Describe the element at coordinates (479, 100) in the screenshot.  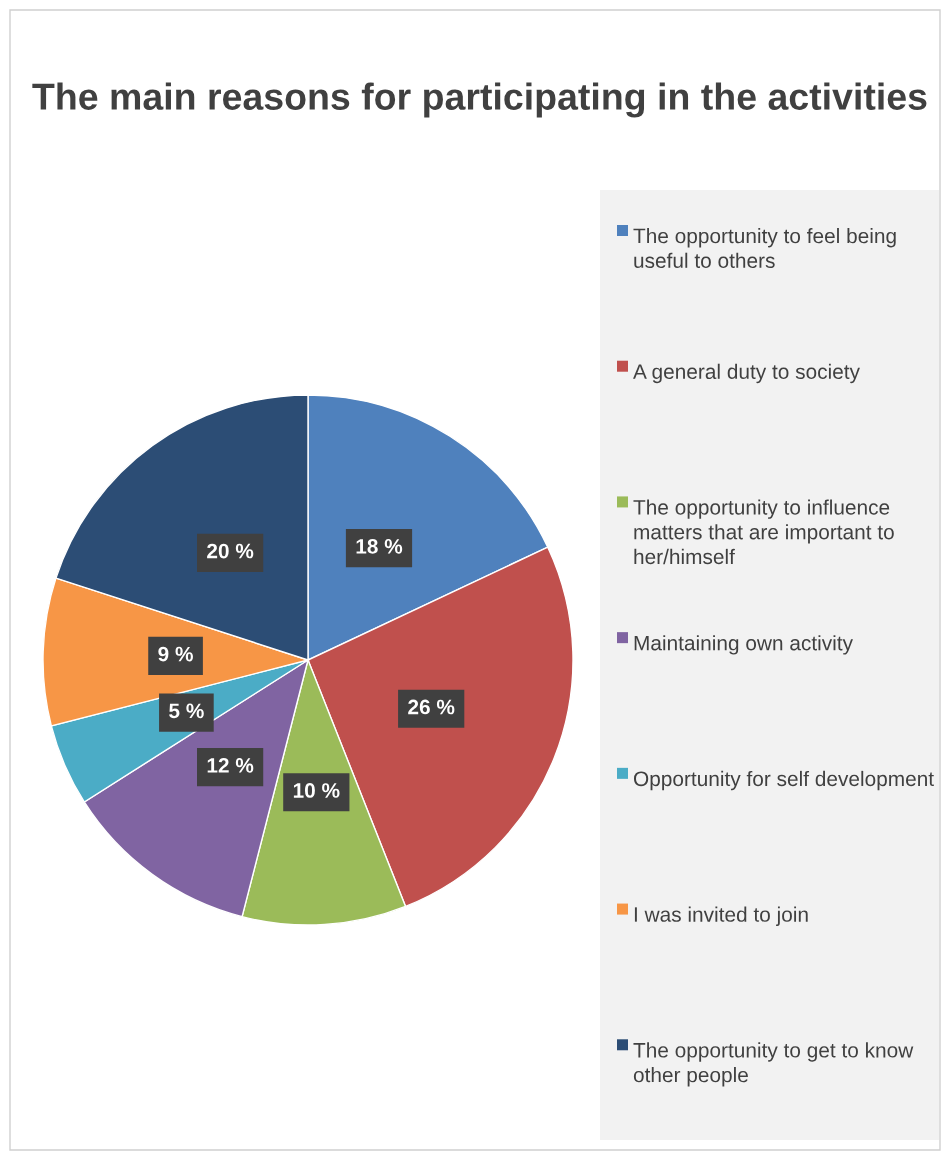
I see `chart-title: The main reasons for participating in the activities` at that location.